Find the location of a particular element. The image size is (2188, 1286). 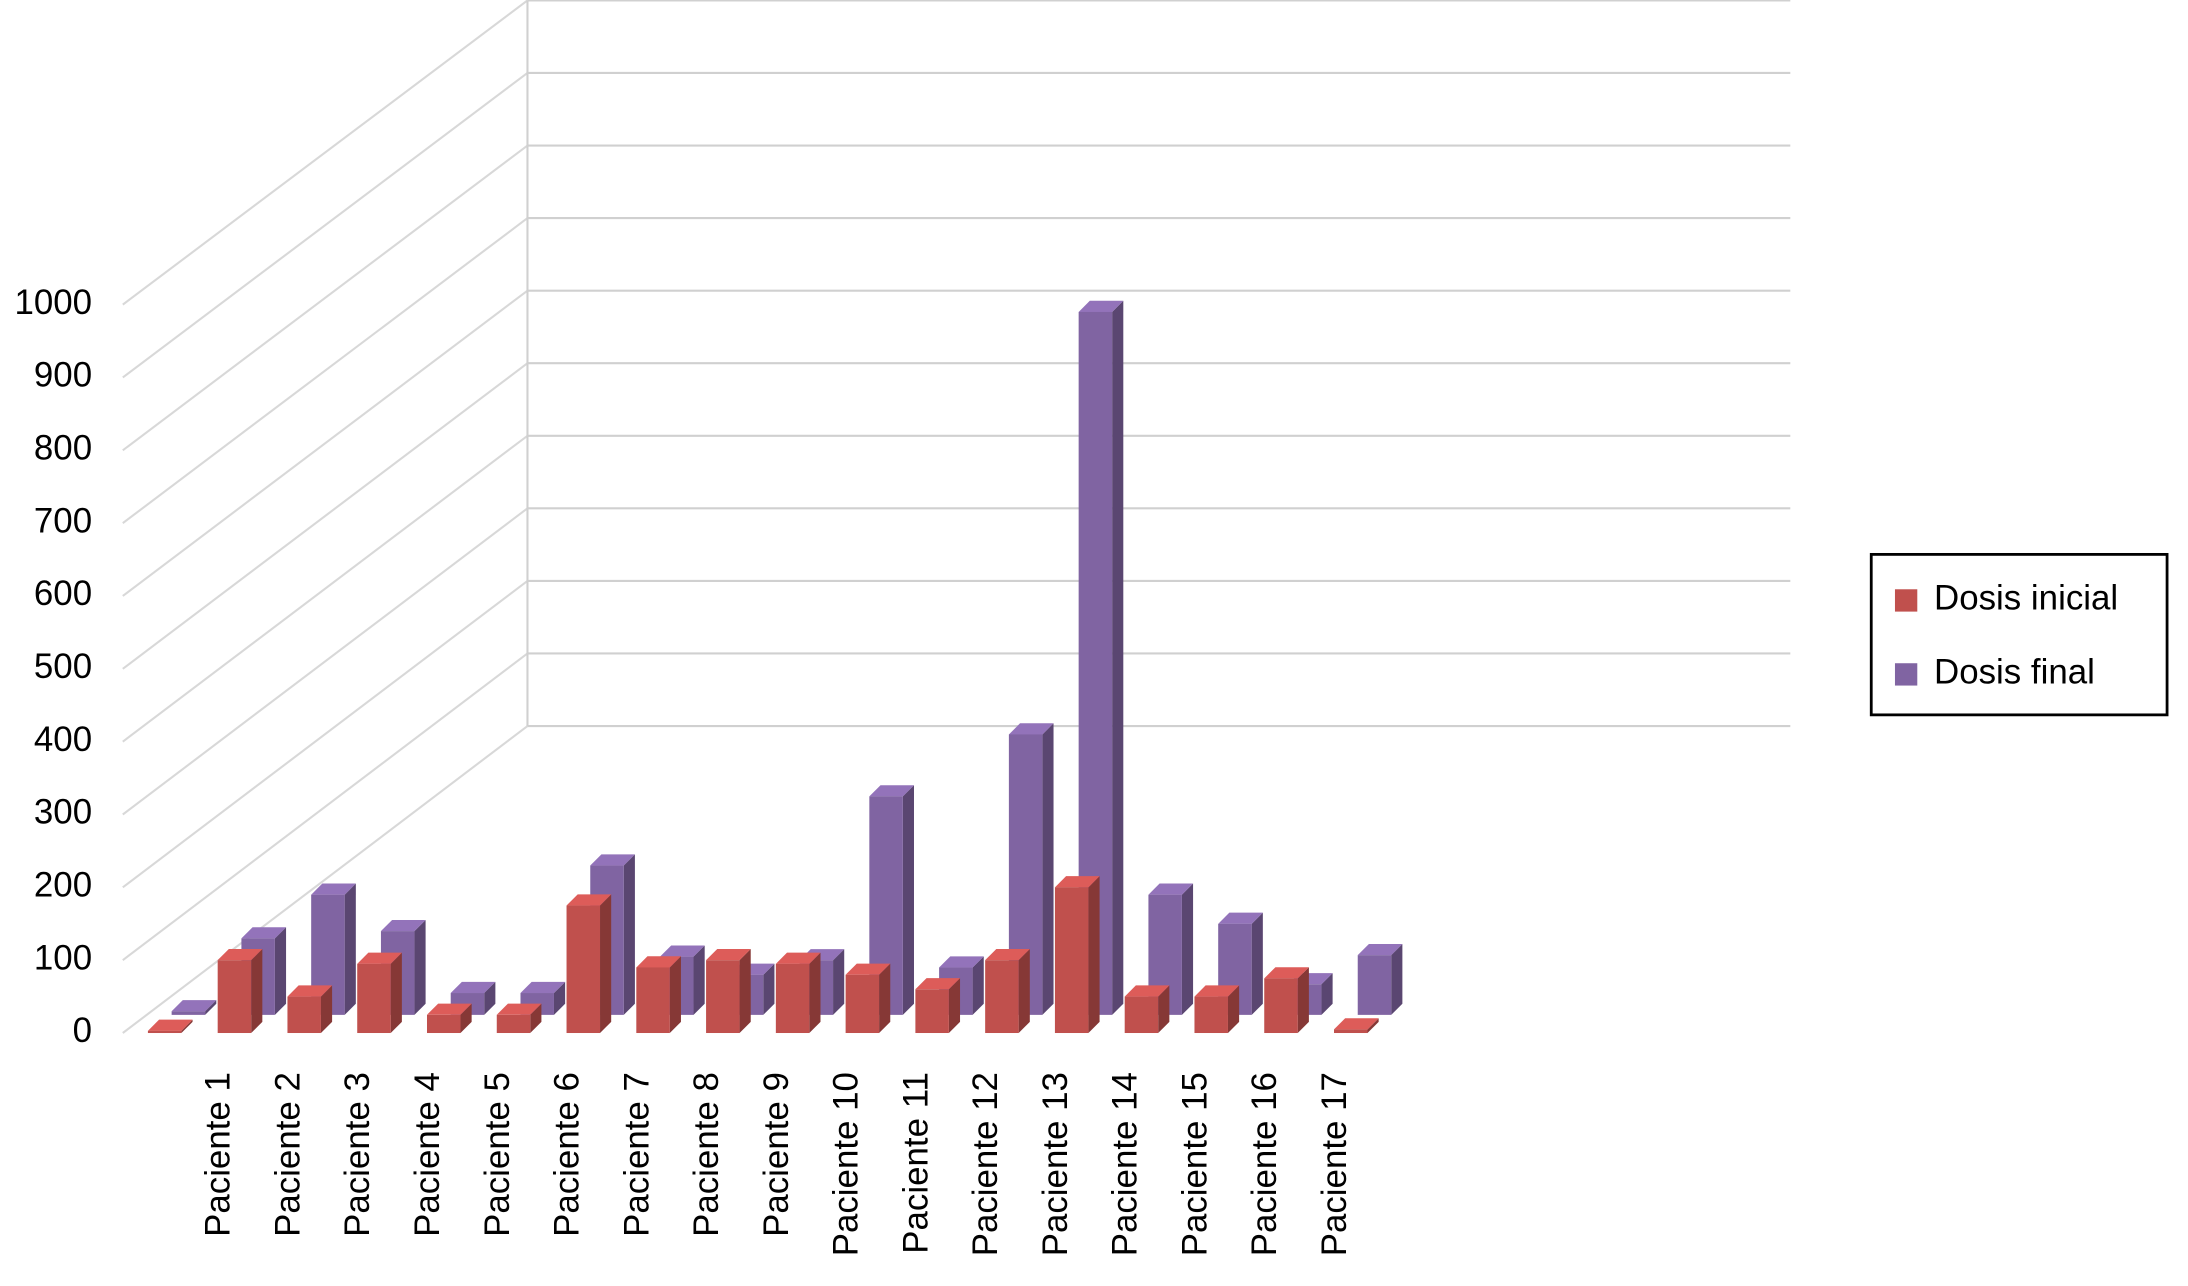

y-tick-label: 600 is located at coordinates (63, 593).